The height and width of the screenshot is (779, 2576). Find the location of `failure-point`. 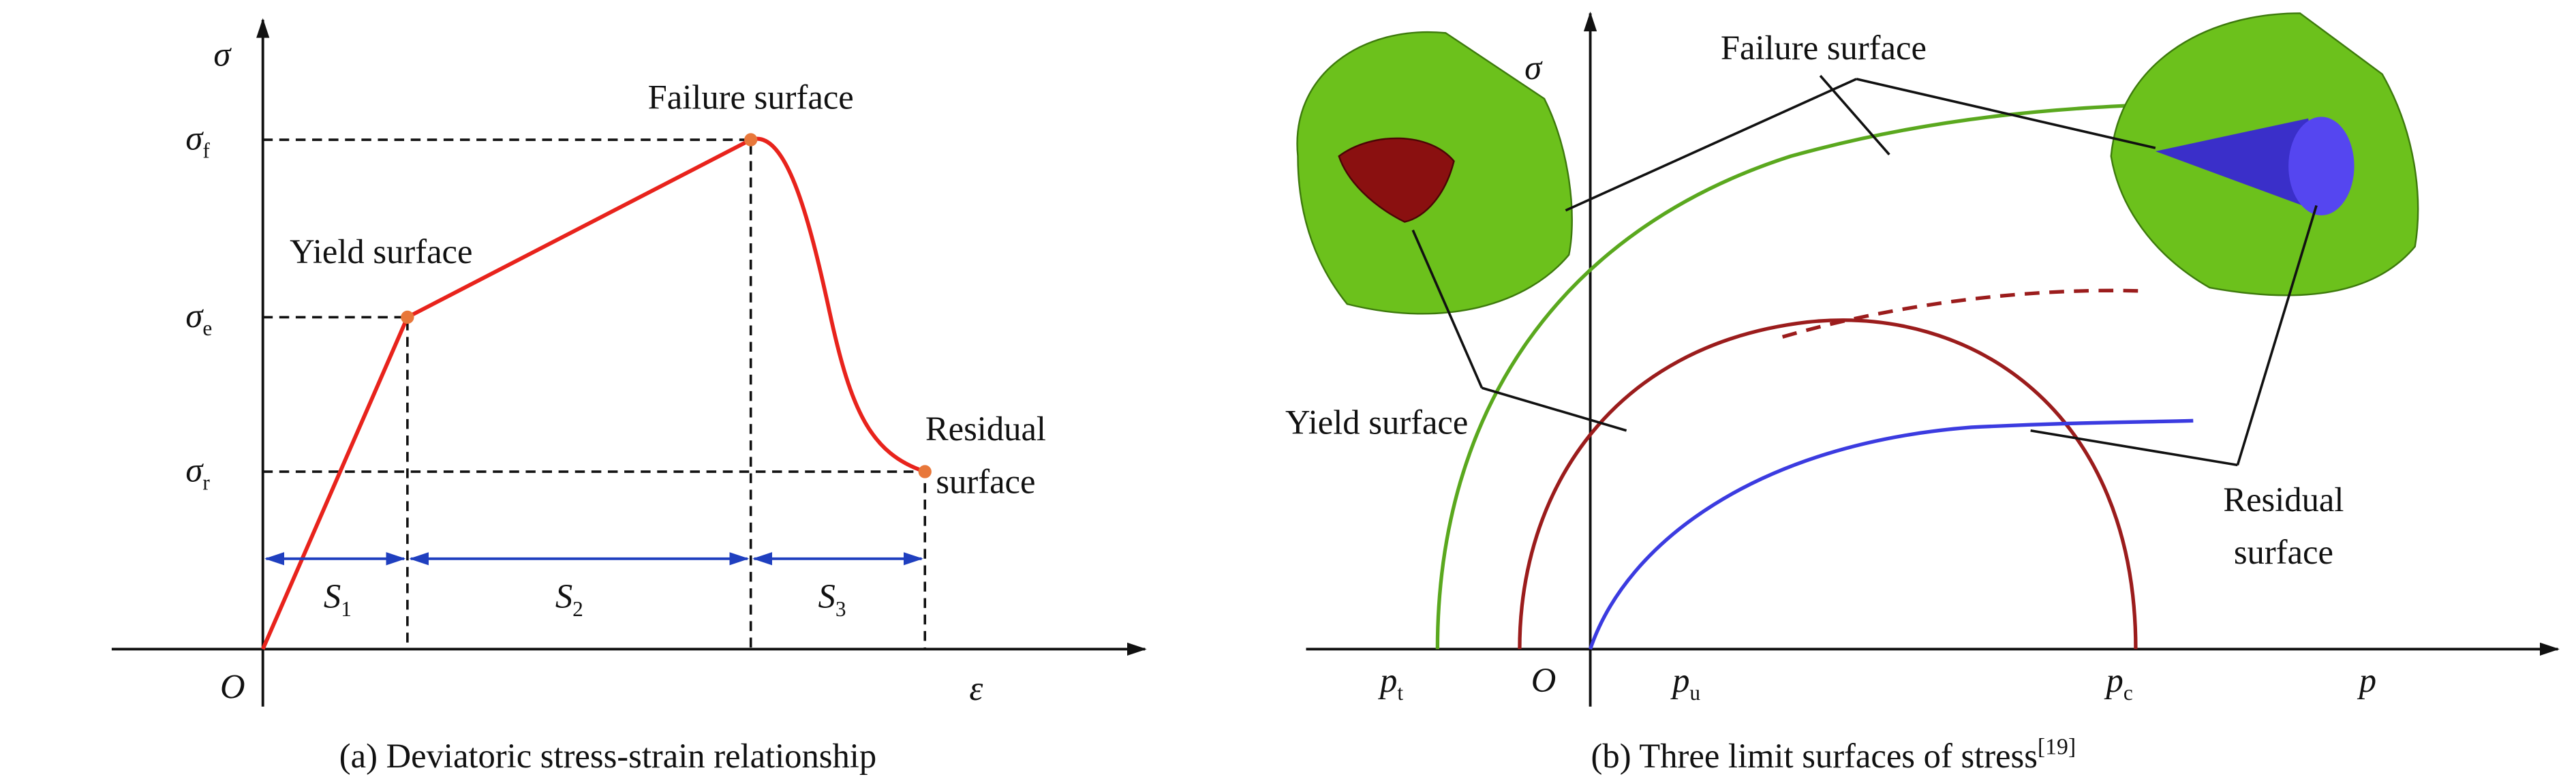

failure-point is located at coordinates (751, 140).